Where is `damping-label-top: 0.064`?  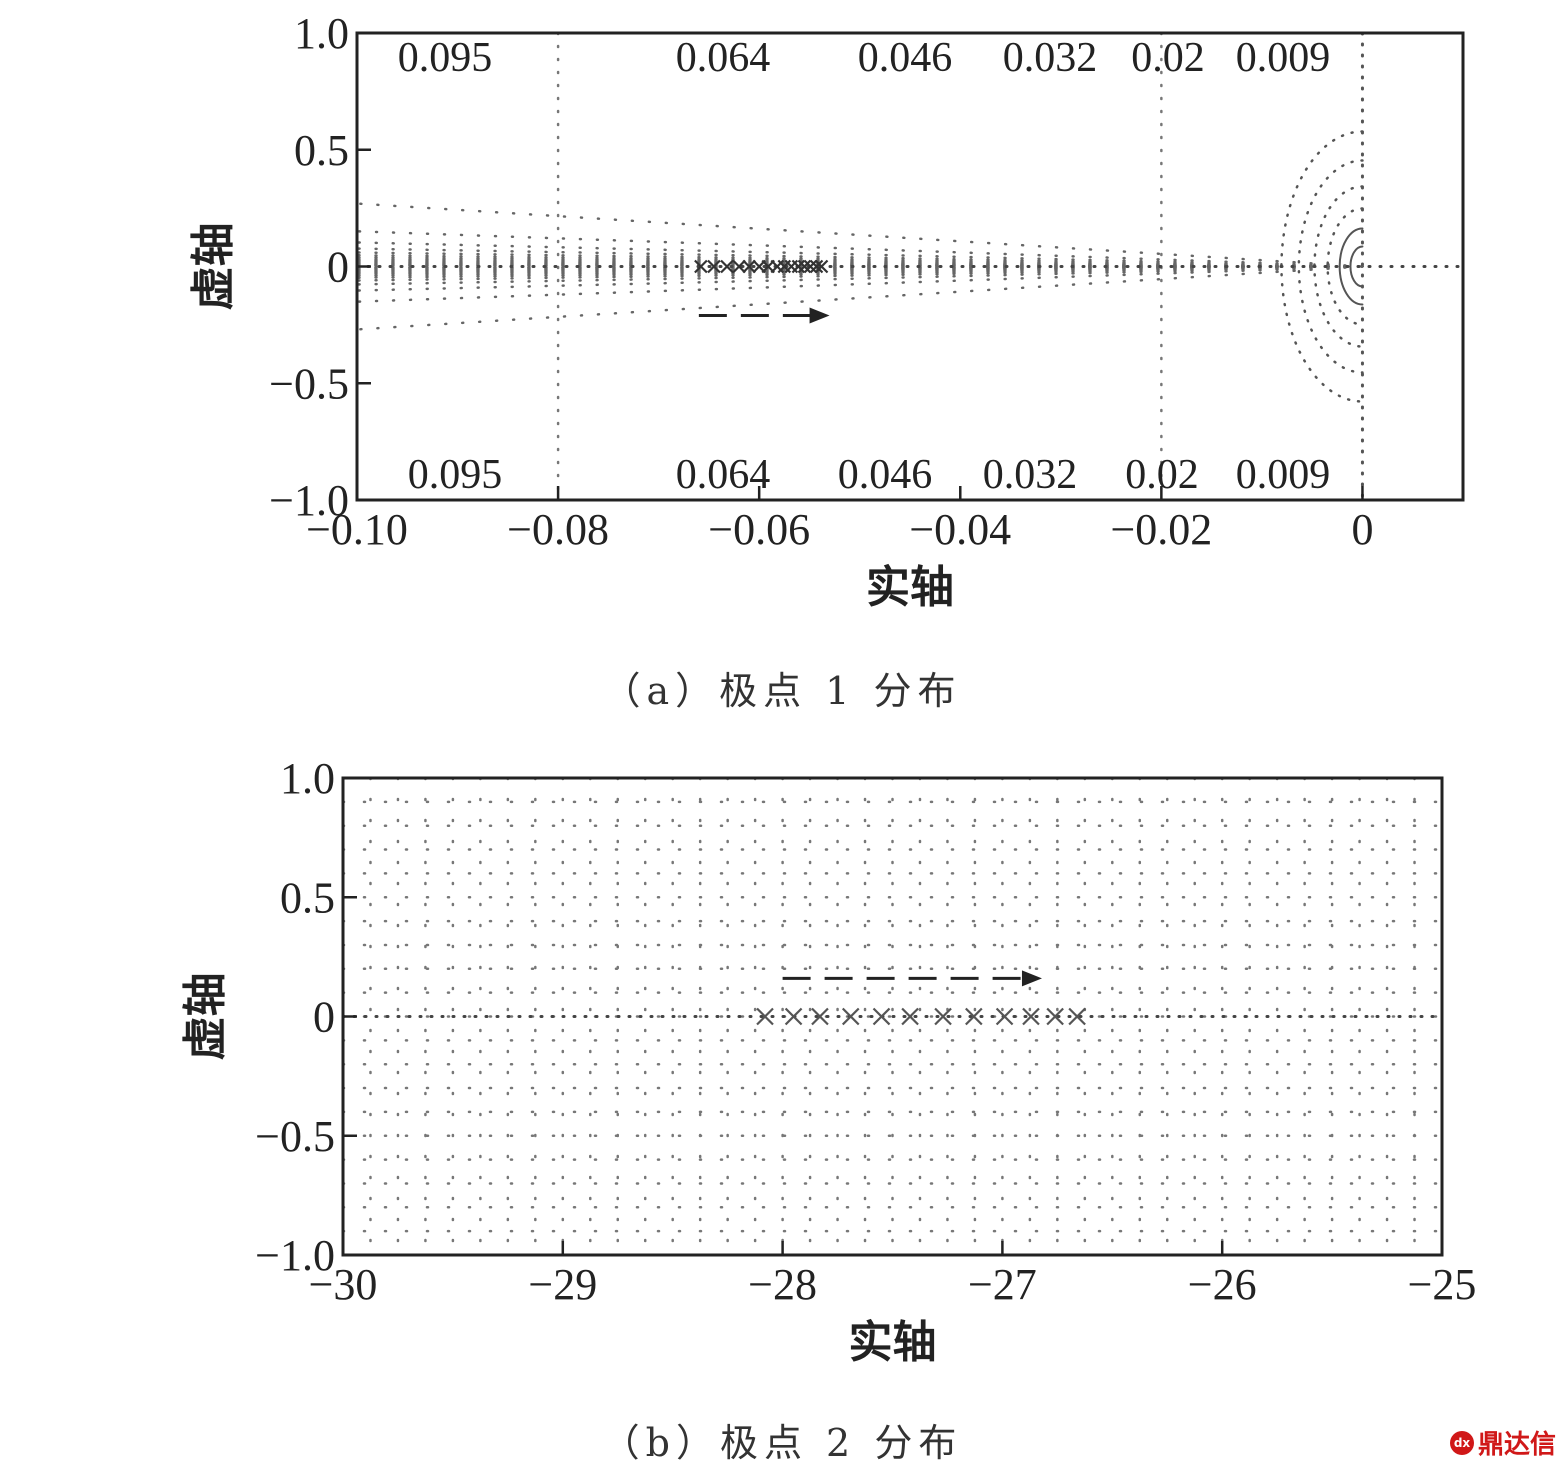 damping-label-top: 0.064 is located at coordinates (723, 58).